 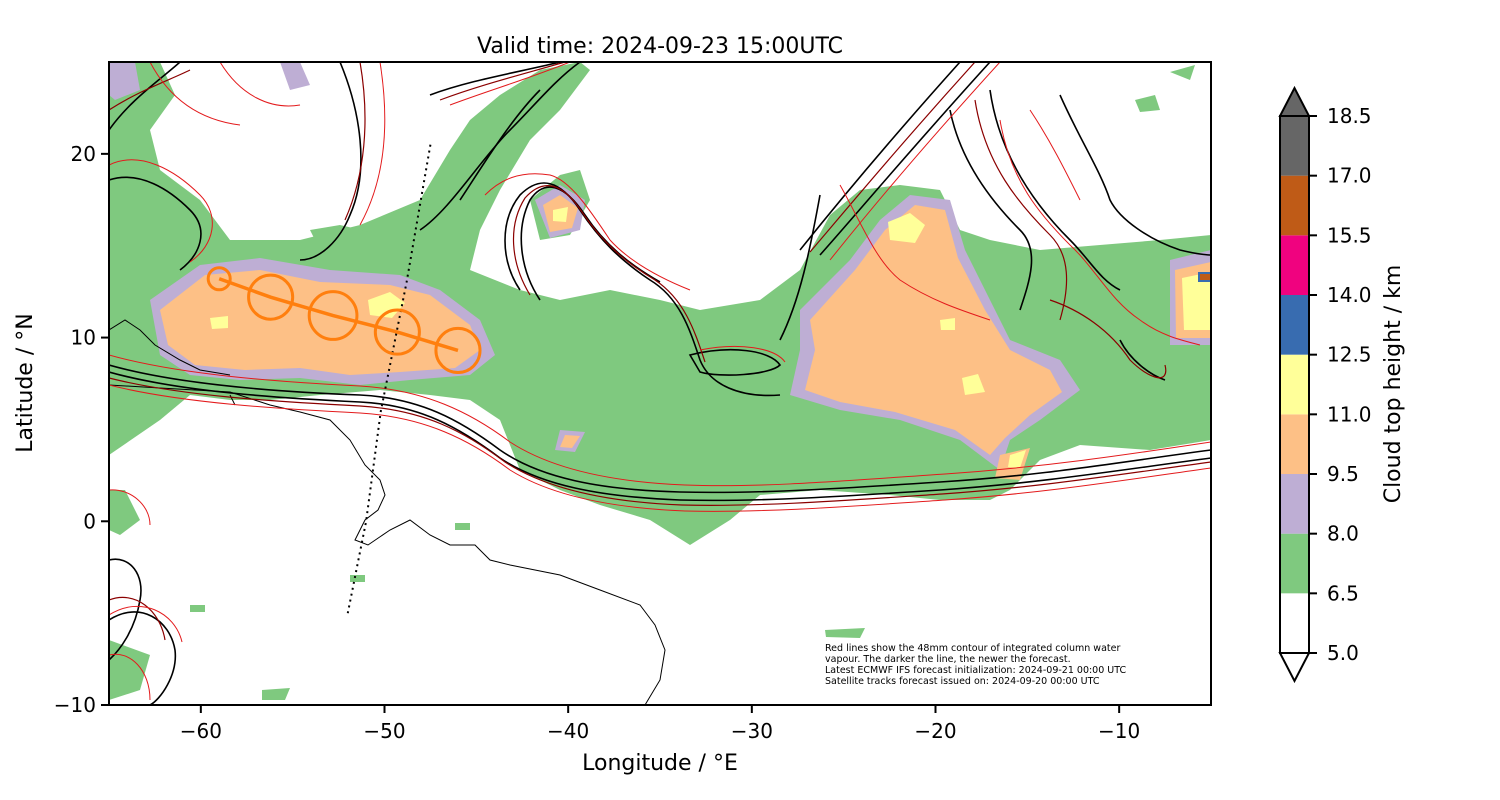 What do you see at coordinates (384, 731) in the screenshot?
I see `x-tick-label: −50` at bounding box center [384, 731].